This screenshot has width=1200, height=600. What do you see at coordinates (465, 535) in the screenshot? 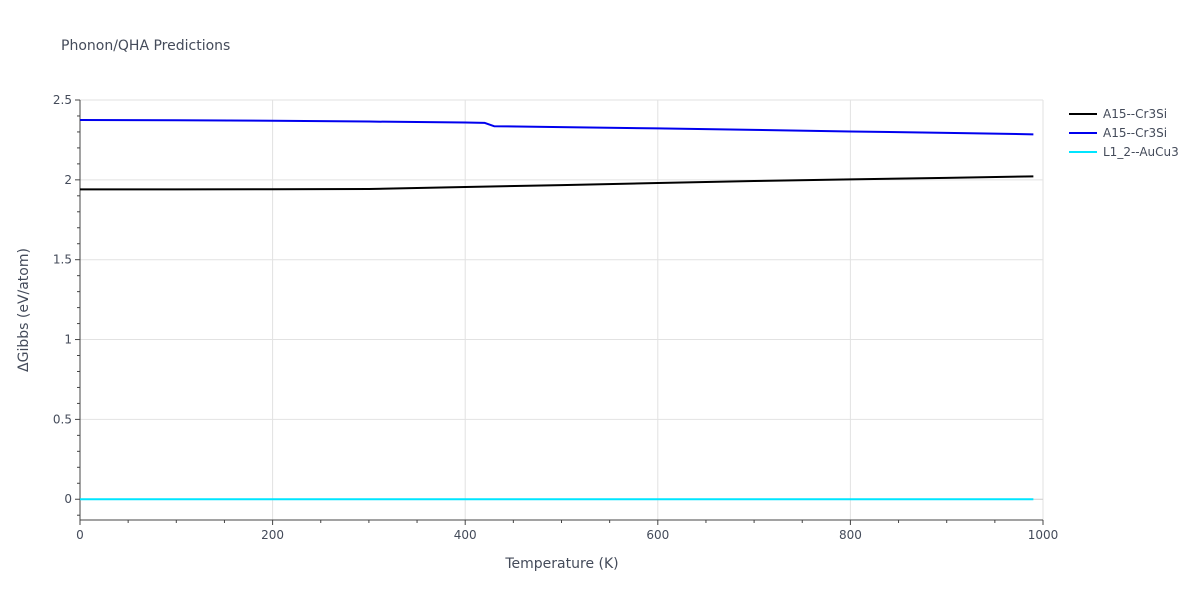
I see `x-tick-label: 400` at bounding box center [465, 535].